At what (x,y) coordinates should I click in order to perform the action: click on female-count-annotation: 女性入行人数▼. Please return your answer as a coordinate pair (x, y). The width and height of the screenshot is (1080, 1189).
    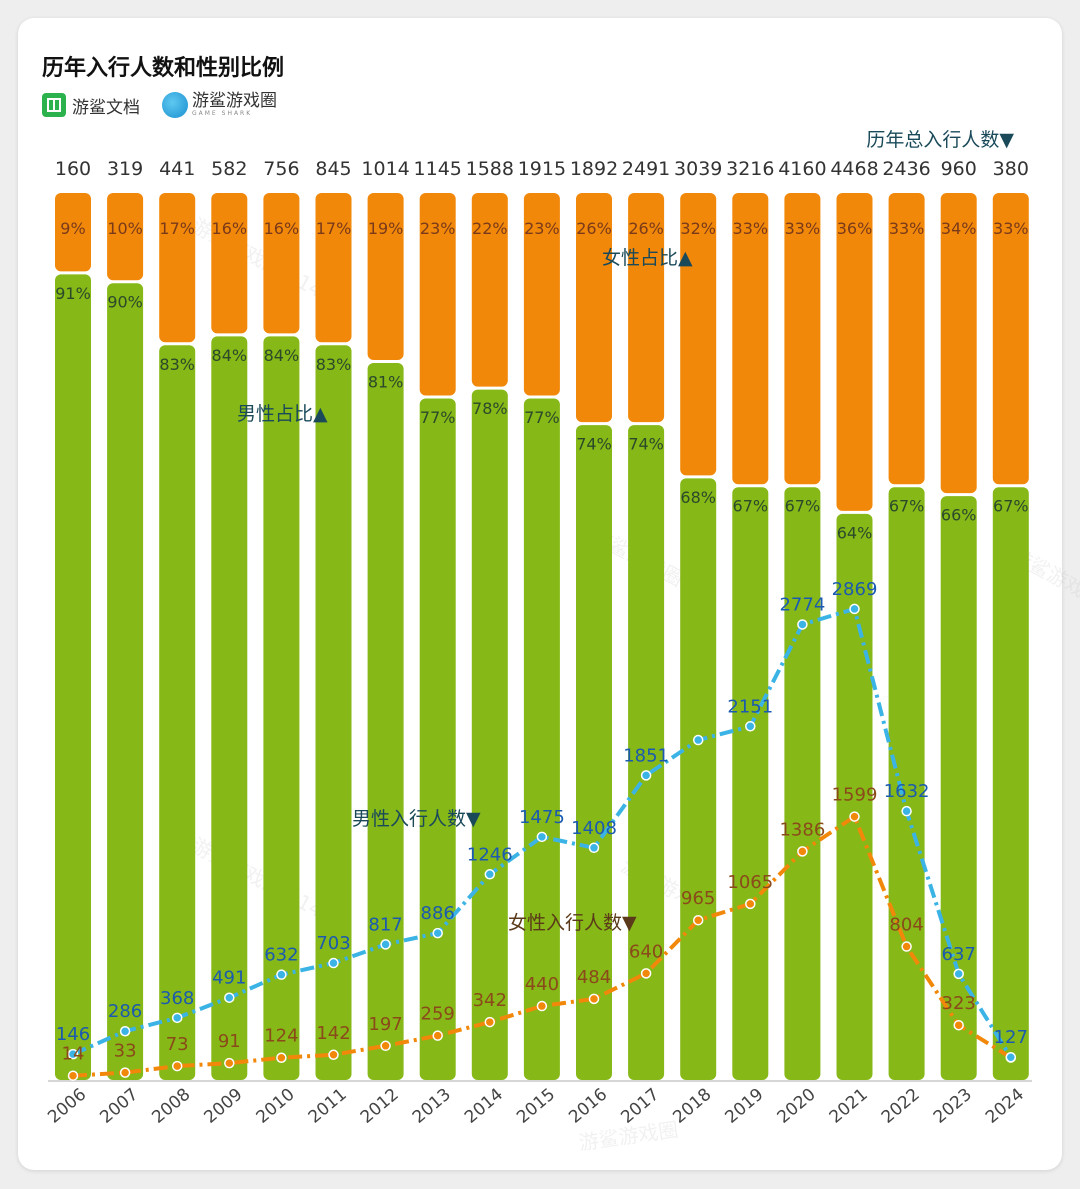
    Looking at the image, I should click on (572, 923).